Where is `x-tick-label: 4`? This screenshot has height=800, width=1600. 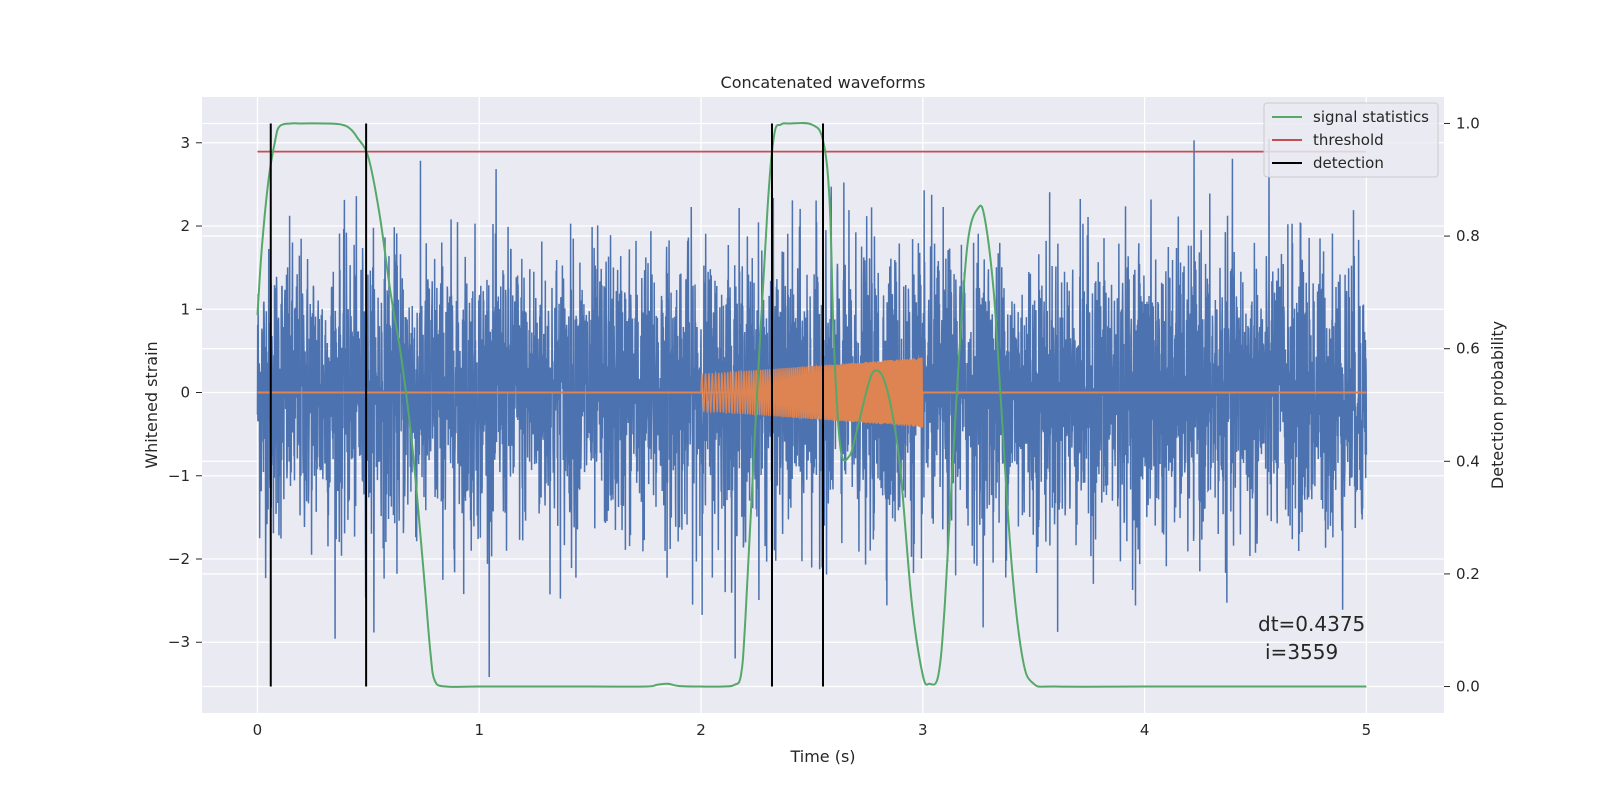
x-tick-label: 4 is located at coordinates (1145, 730).